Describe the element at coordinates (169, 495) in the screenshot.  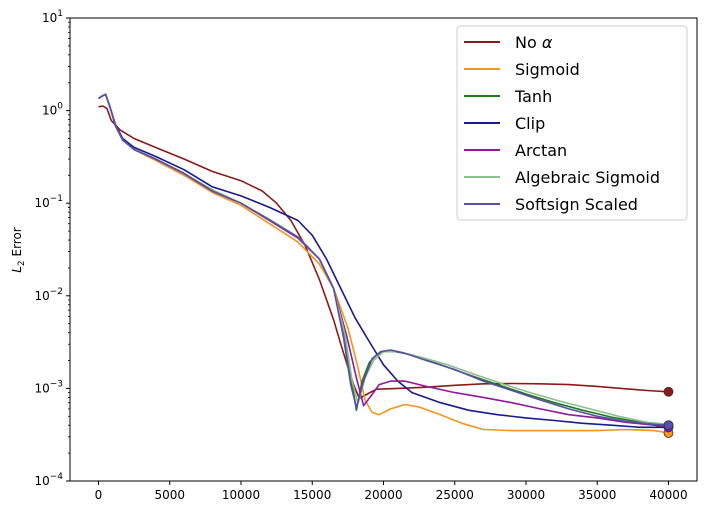
I see `x-tick-label: 5000` at that location.